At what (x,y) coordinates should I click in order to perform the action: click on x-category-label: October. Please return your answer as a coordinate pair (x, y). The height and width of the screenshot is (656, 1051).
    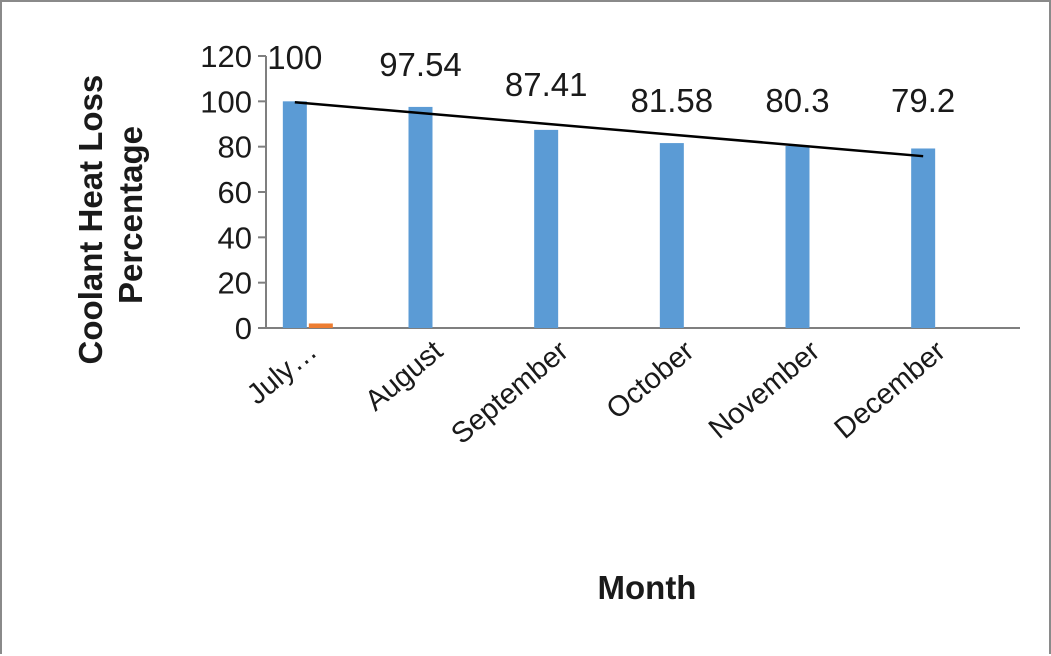
    Looking at the image, I should click on (651, 380).